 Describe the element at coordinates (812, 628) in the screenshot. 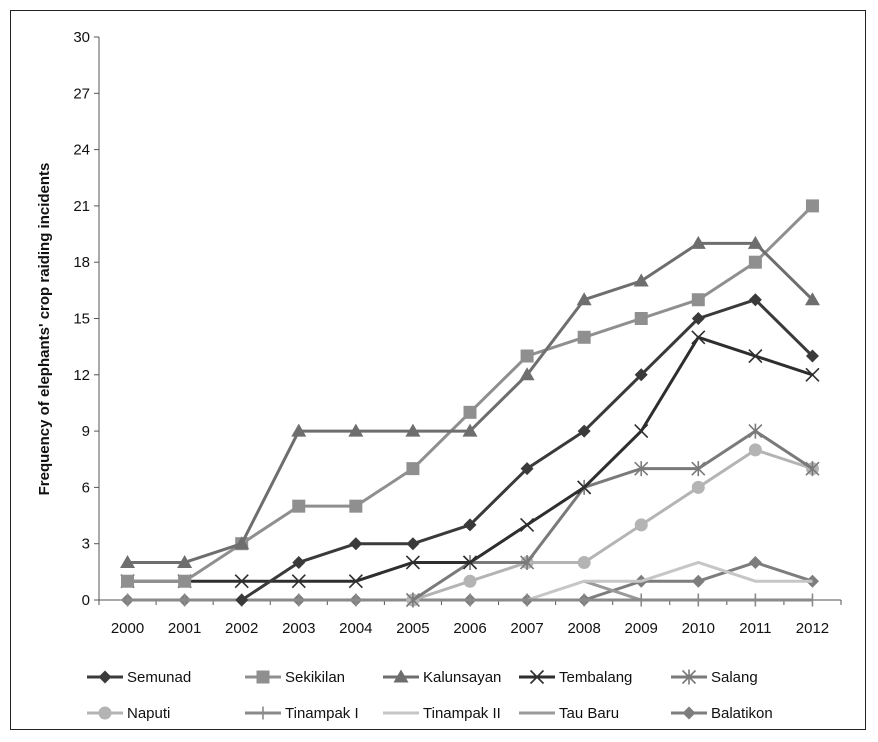

I see `x-tick-label: 2012` at that location.